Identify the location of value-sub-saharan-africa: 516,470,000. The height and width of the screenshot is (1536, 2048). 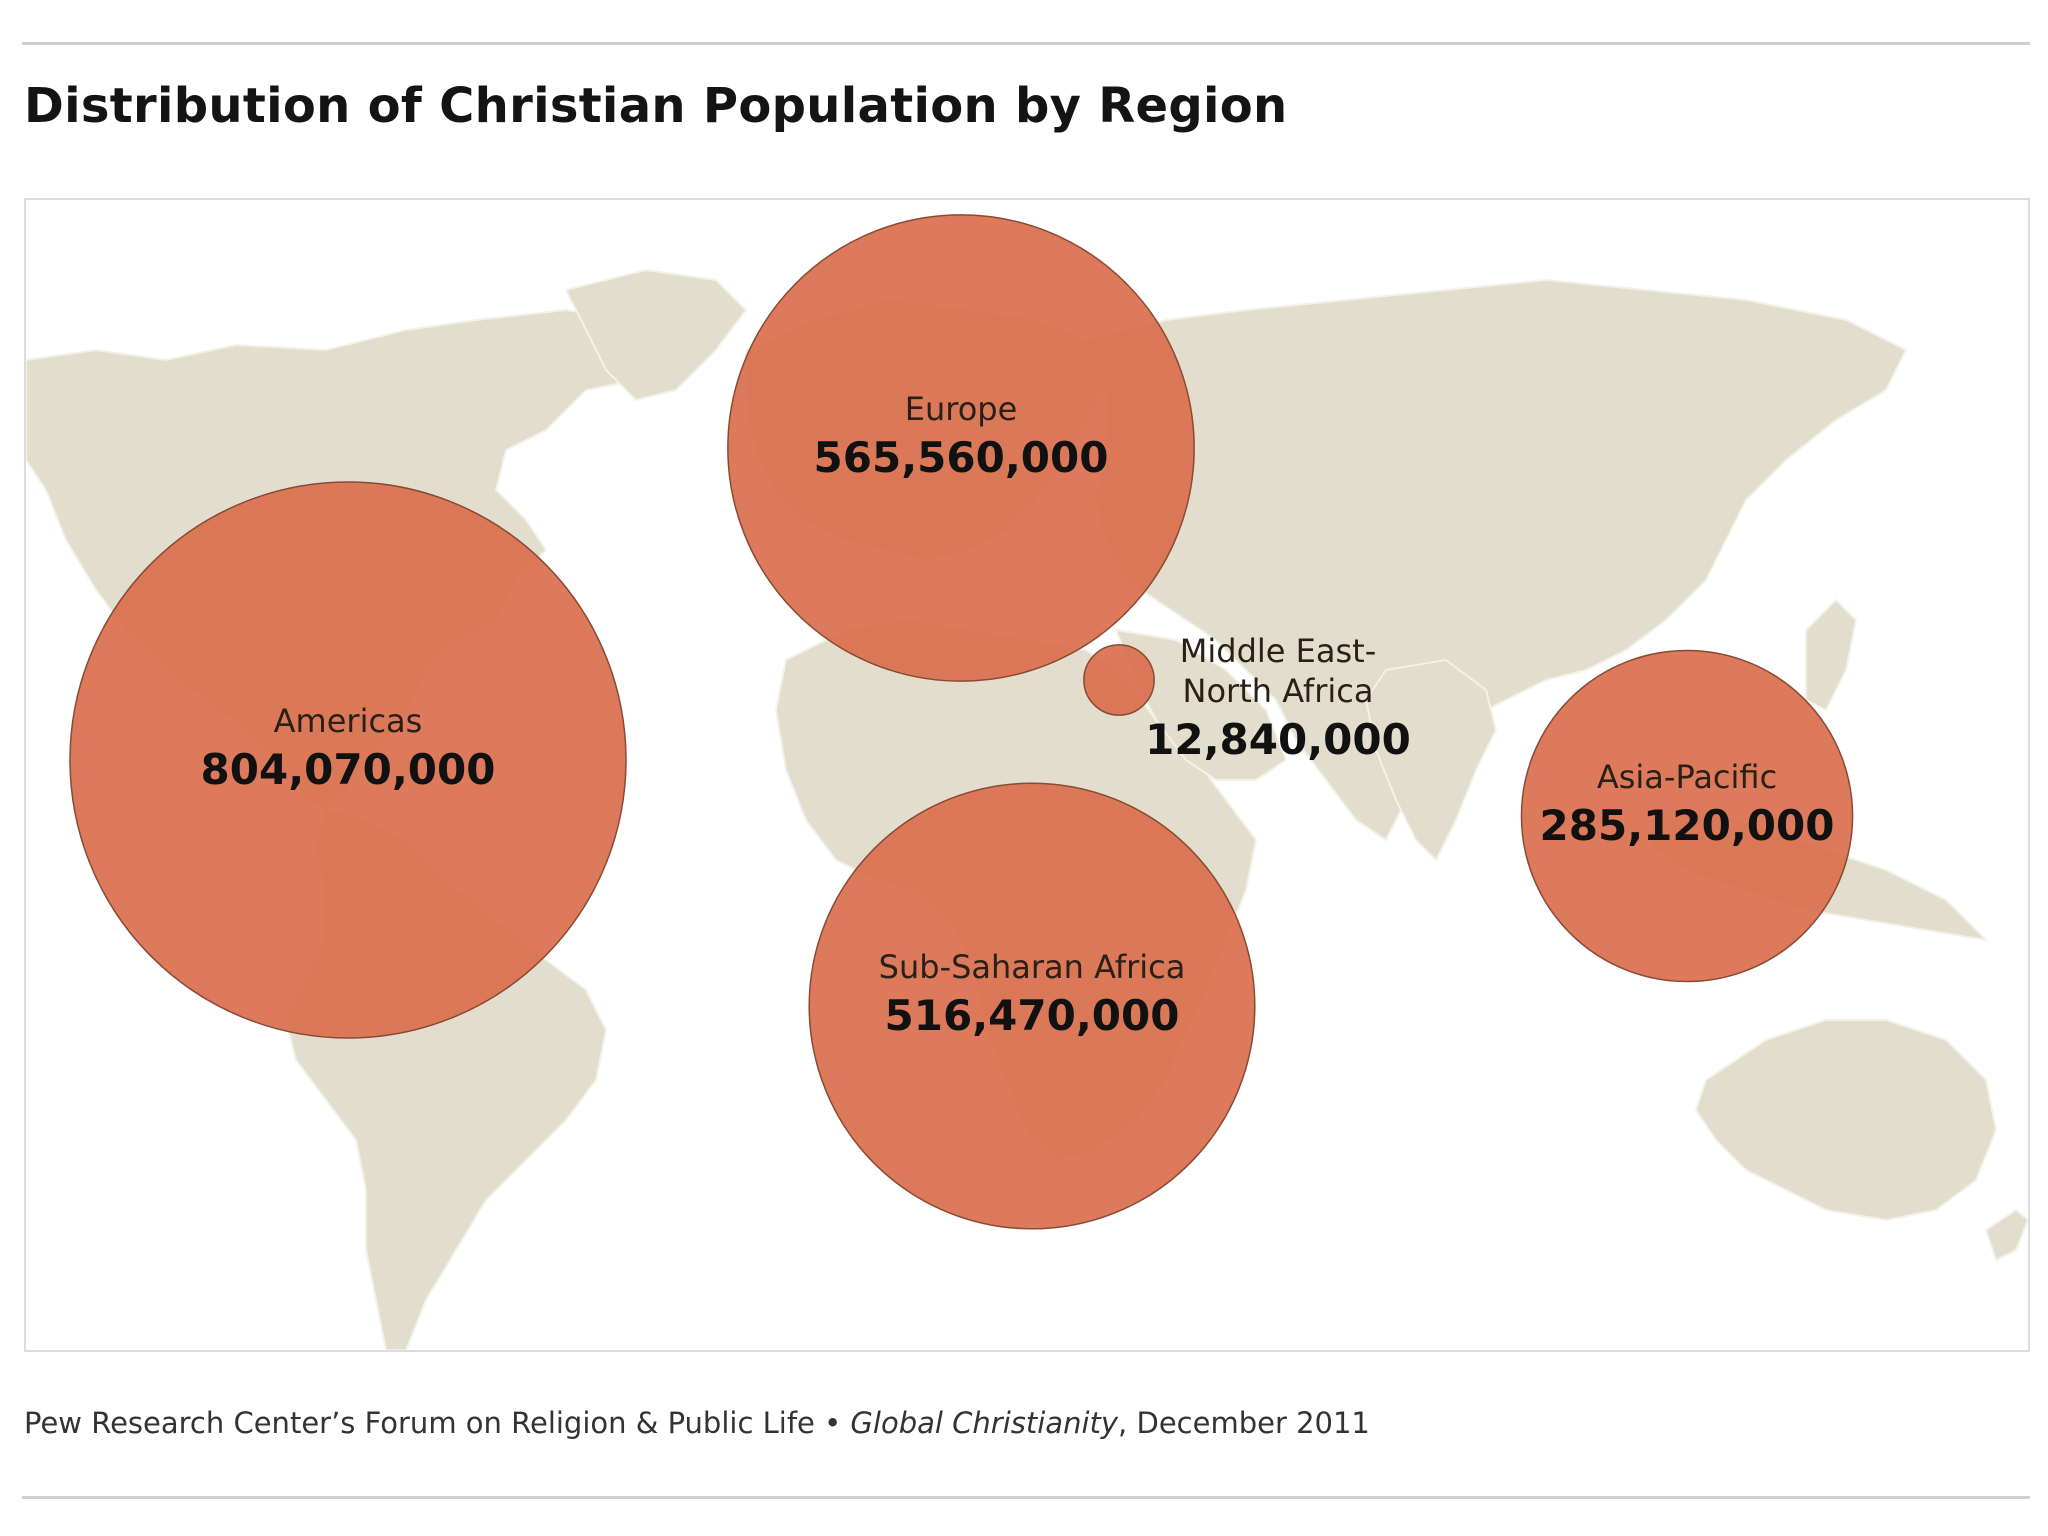
(1032, 1015).